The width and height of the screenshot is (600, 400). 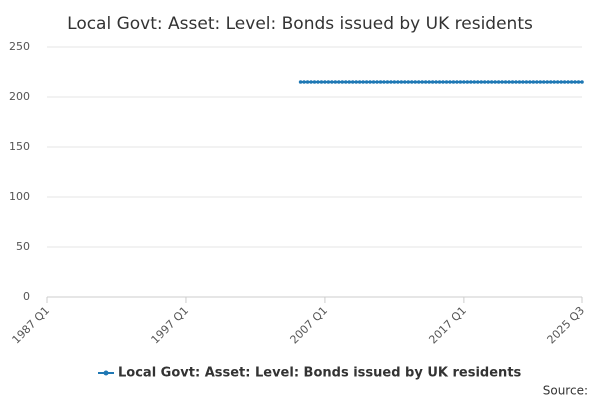 What do you see at coordinates (19, 96) in the screenshot?
I see `y-tick-label: 200` at bounding box center [19, 96].